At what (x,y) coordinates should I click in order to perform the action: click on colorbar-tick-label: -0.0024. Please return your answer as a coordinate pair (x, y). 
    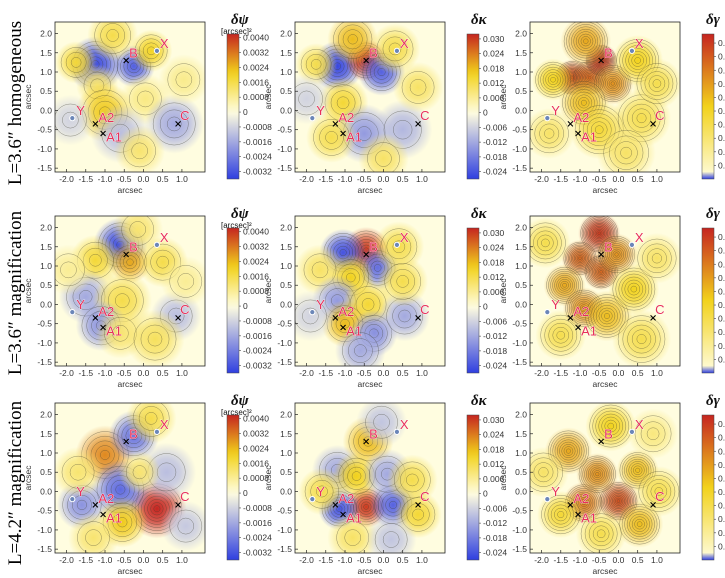
    Looking at the image, I should click on (257, 157).